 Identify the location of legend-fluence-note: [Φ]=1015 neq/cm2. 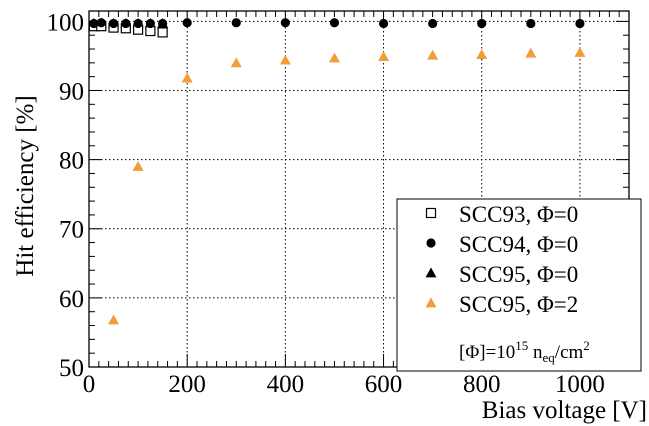
(524, 351).